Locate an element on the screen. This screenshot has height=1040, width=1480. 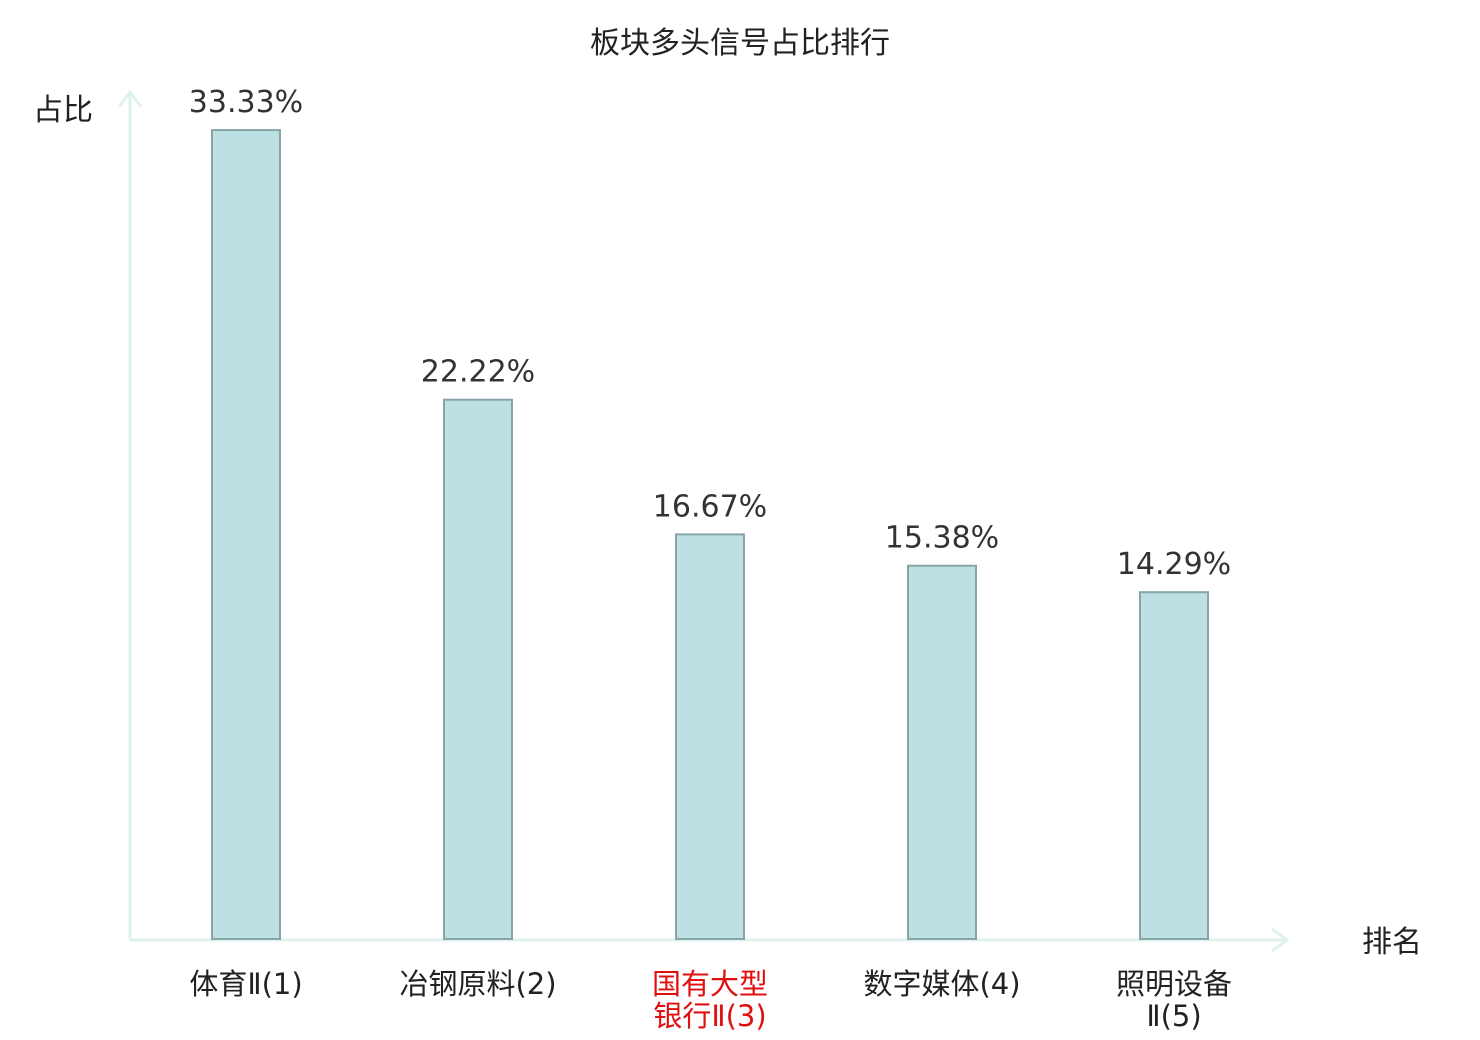
category-tick-label: 冶钢原料(2) is located at coordinates (477, 984).